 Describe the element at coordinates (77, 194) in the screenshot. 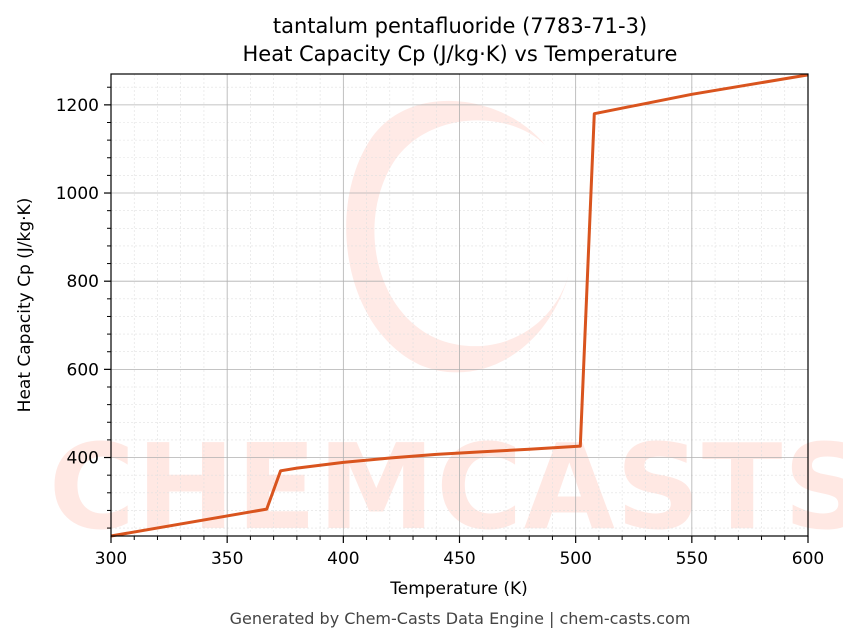

I see `y-tick-label: 1000` at that location.